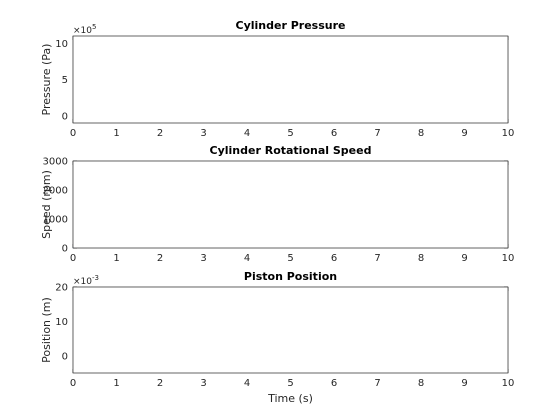 Image resolution: width=560 pixels, height=420 pixels. What do you see at coordinates (290, 398) in the screenshot?
I see `x-axis-label: Time (s)` at bounding box center [290, 398].